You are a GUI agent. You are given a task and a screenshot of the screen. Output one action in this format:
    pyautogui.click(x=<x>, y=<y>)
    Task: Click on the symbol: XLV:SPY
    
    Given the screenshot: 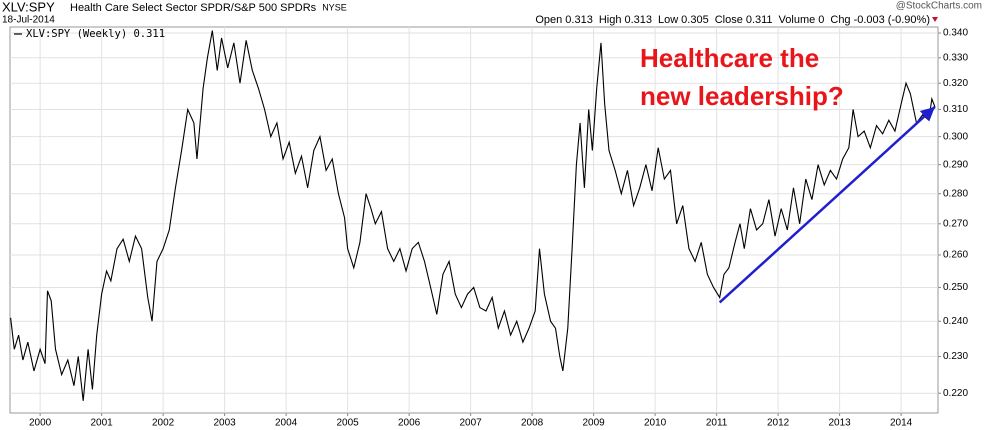 What is the action you would take?
    pyautogui.click(x=28, y=7)
    